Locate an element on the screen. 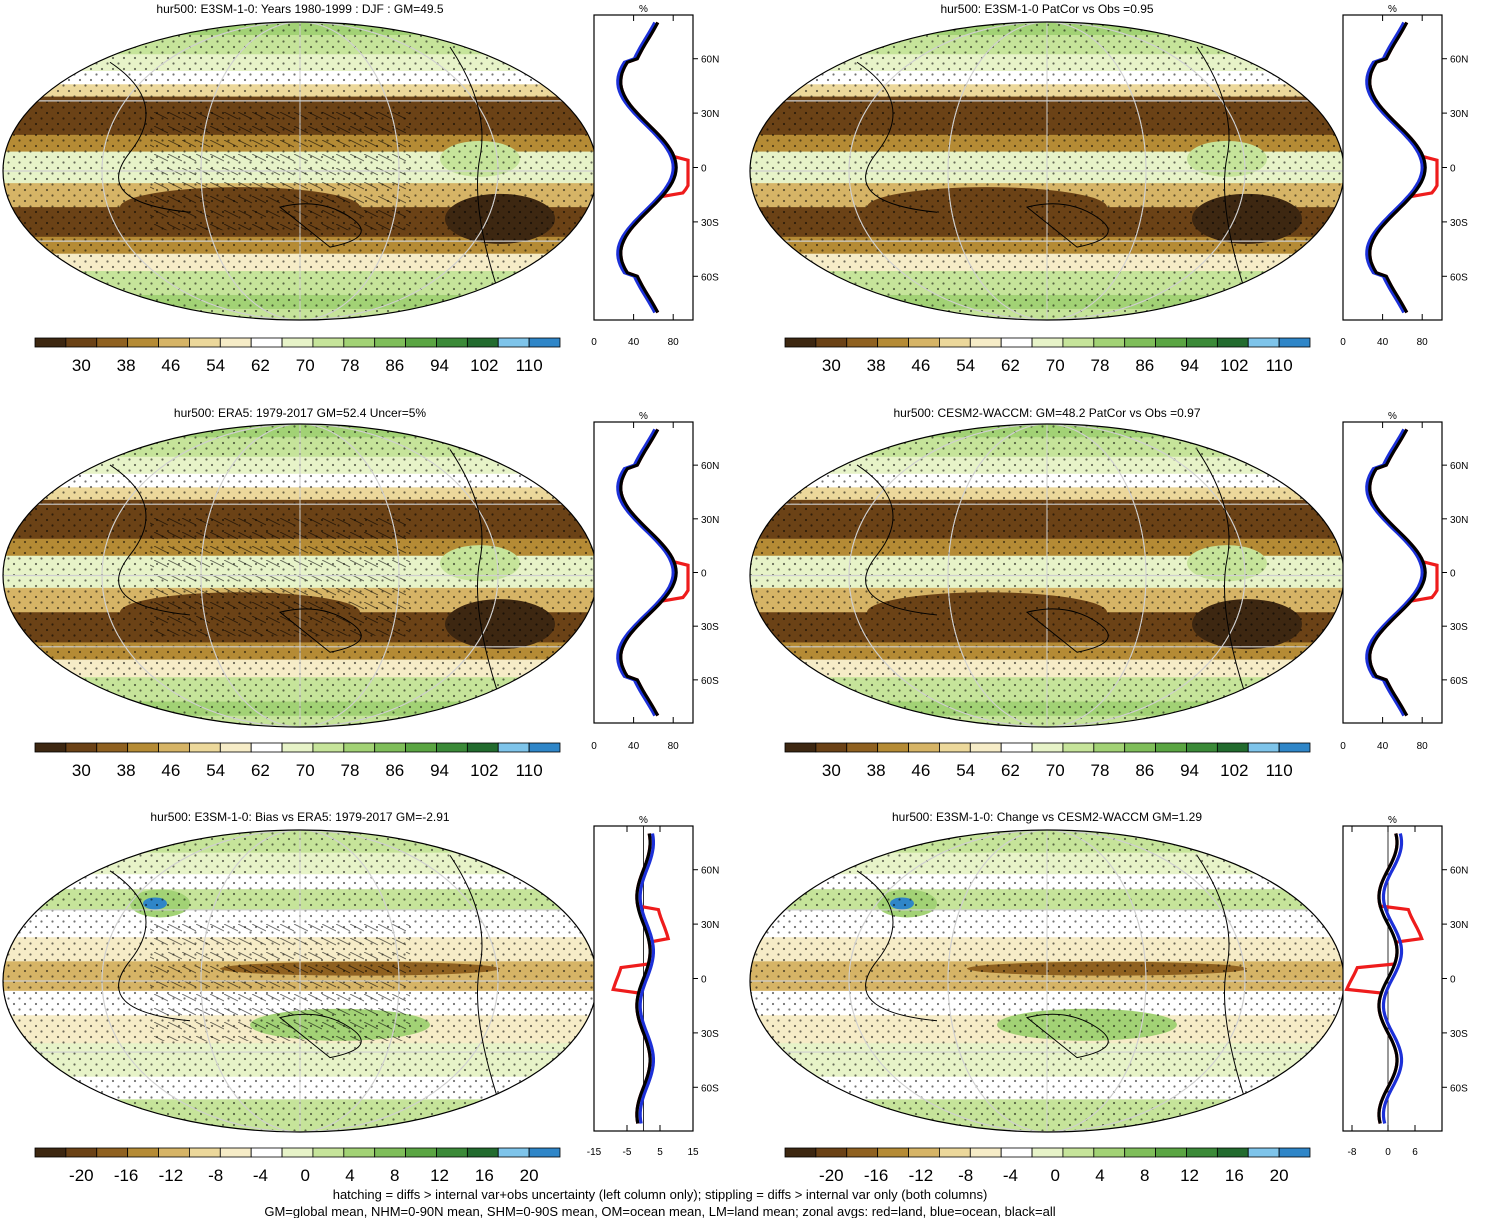 This screenshot has height=1218, width=1485. panel-title: hur500: E3SM-1-0 PatCor vs Obs =0.95 is located at coordinates (1046, 9).